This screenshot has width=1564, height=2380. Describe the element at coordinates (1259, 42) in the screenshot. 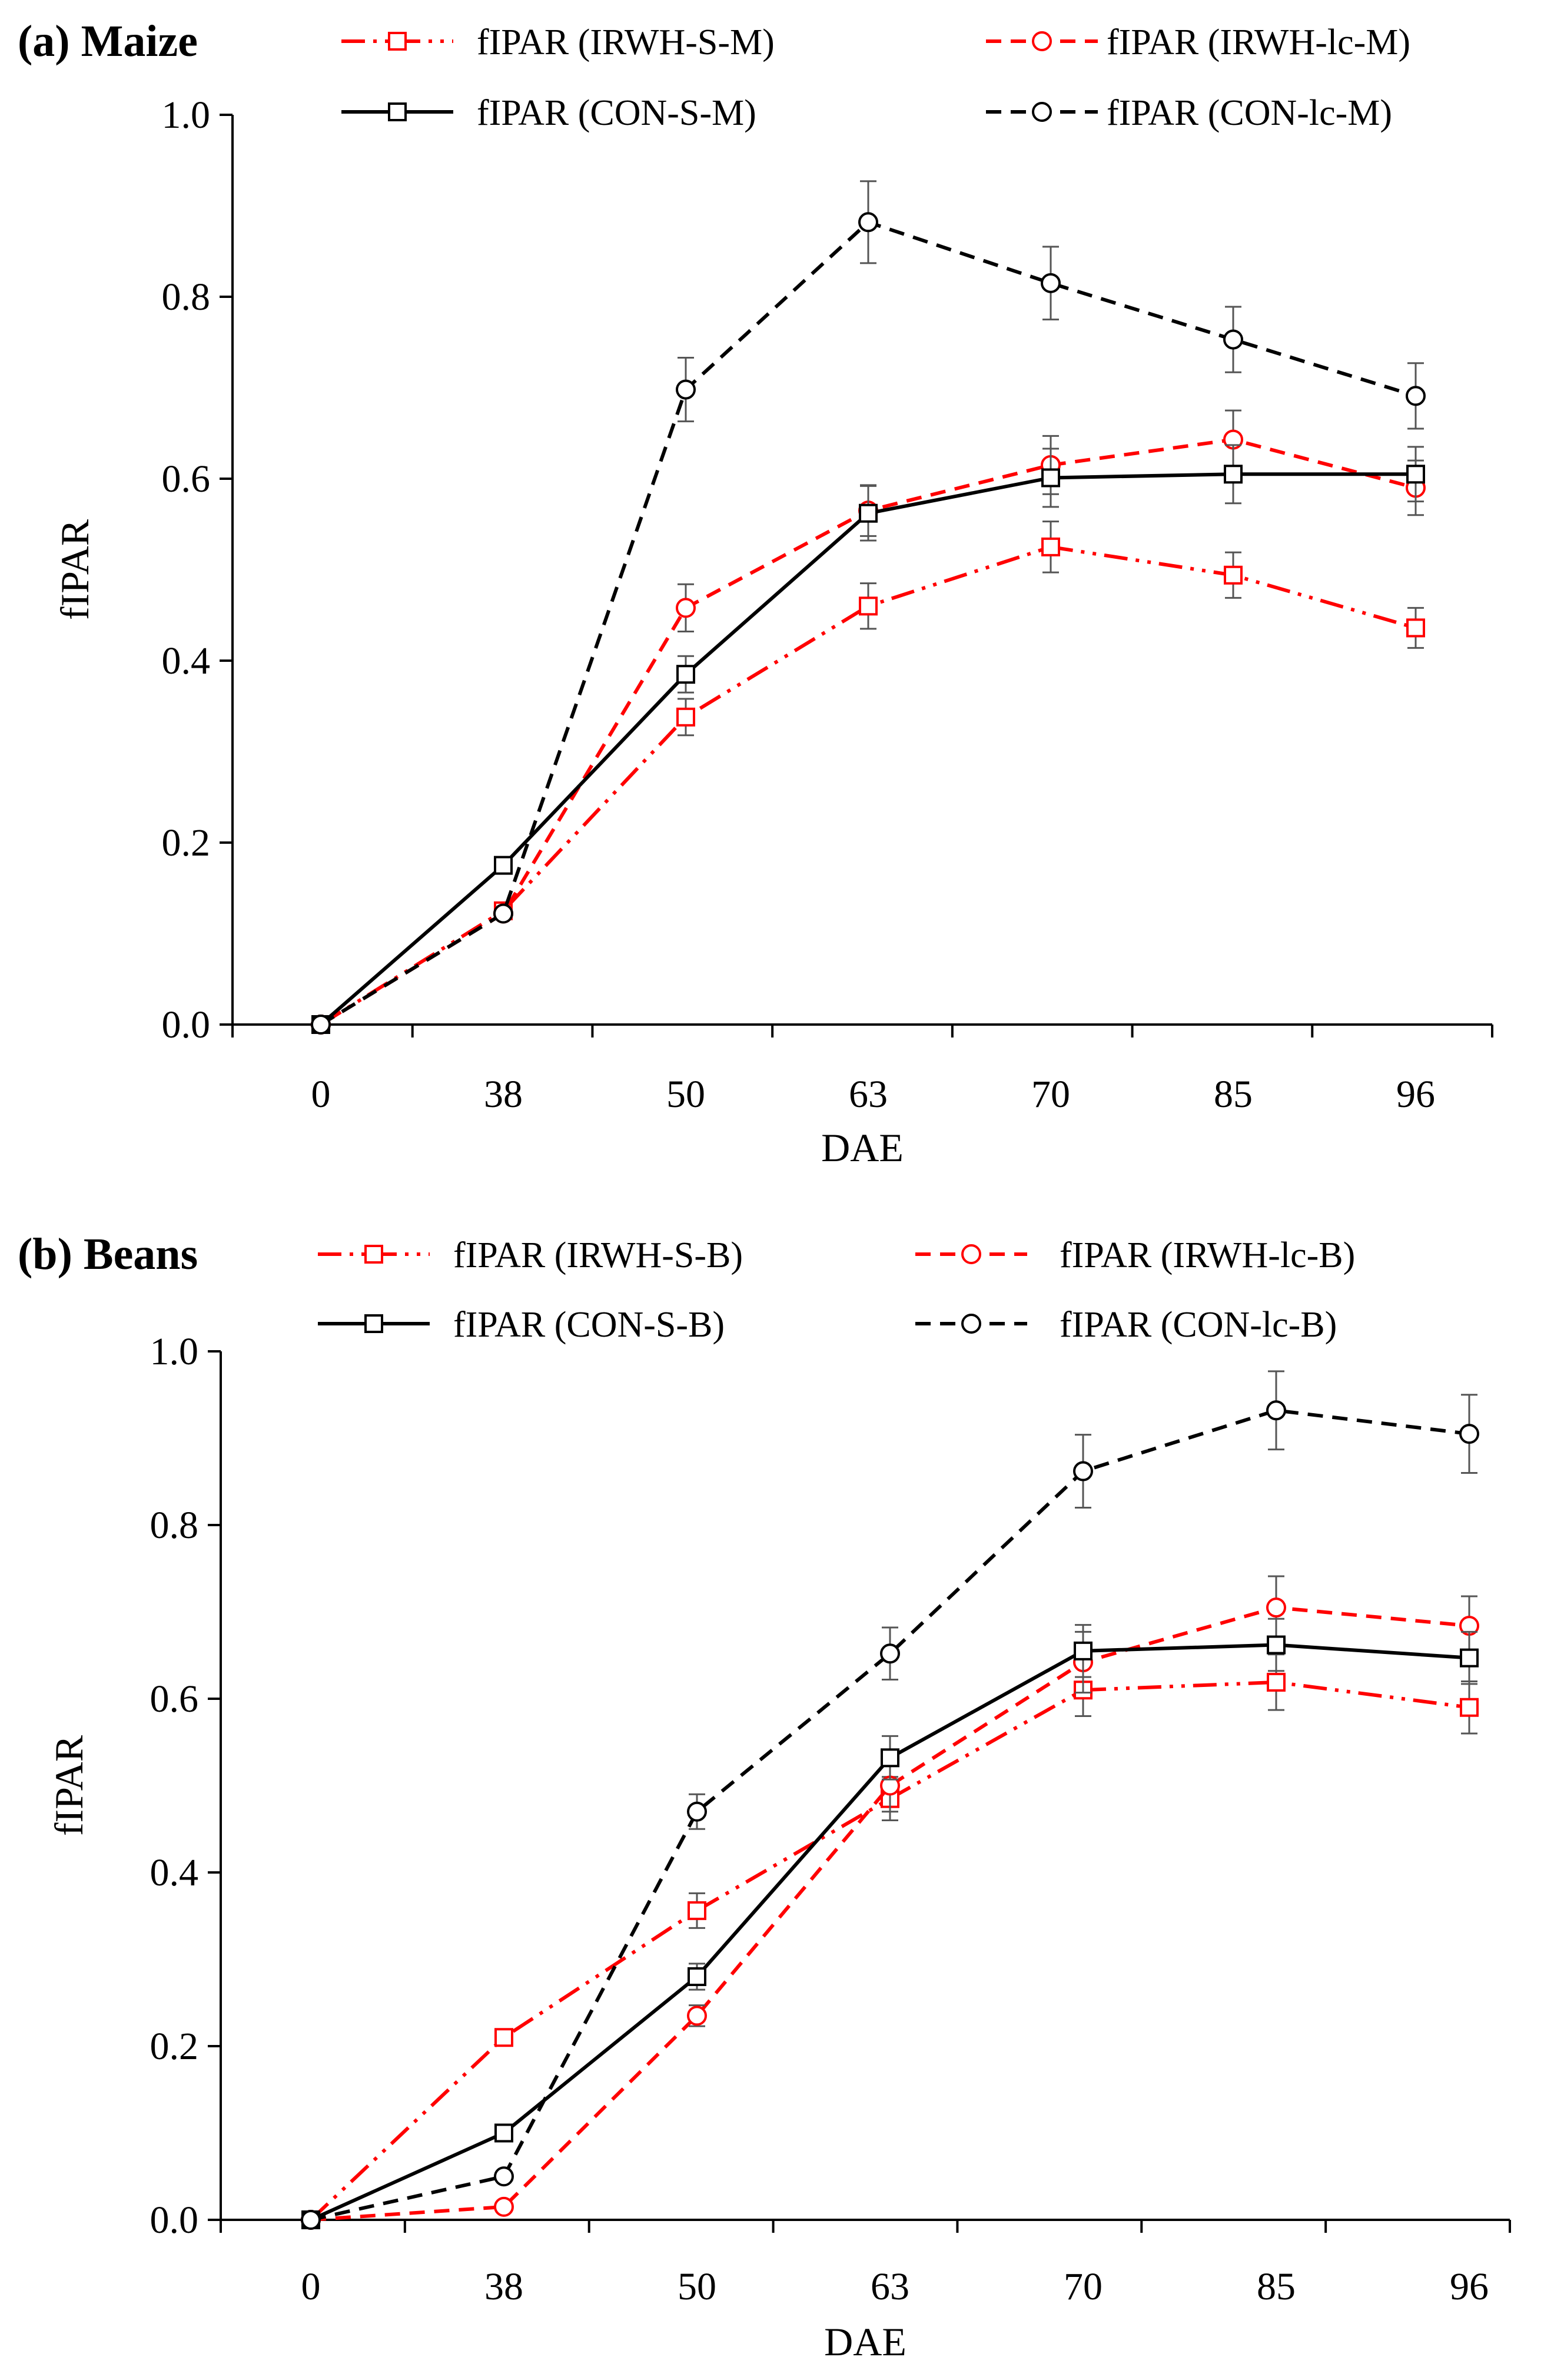

I see `legend-label: fIPAR (IRWH-lc-M)` at that location.